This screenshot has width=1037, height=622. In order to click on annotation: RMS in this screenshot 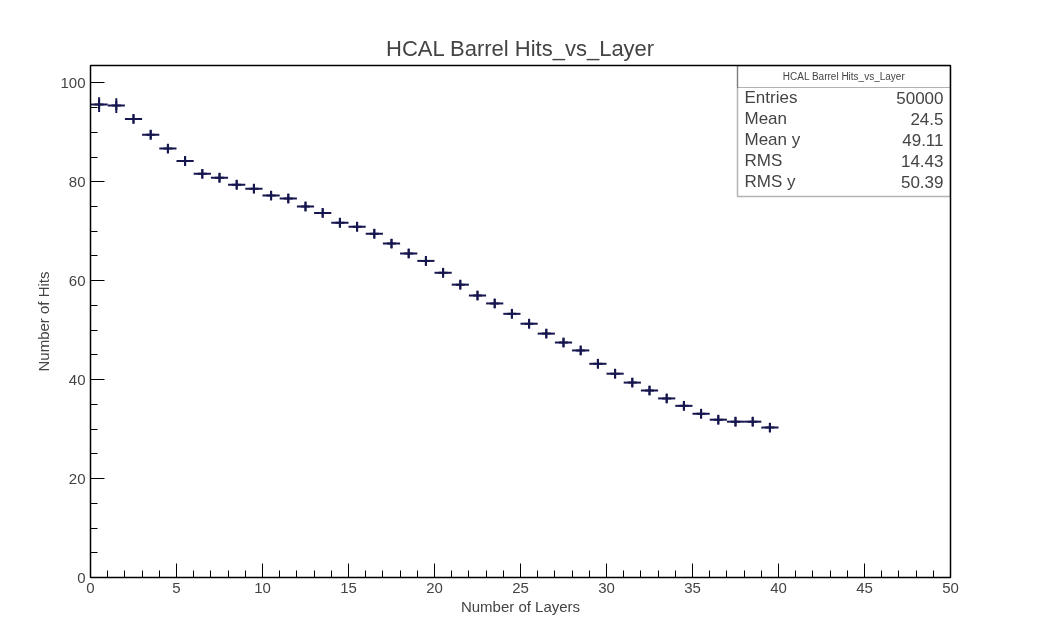, I will do `click(763, 160)`.